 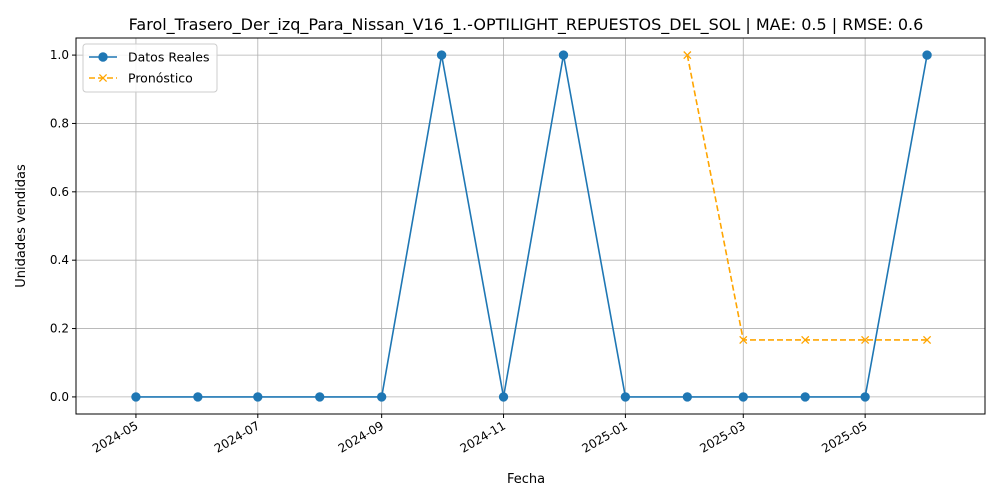 I want to click on series-pronostico, so click(x=807, y=197).